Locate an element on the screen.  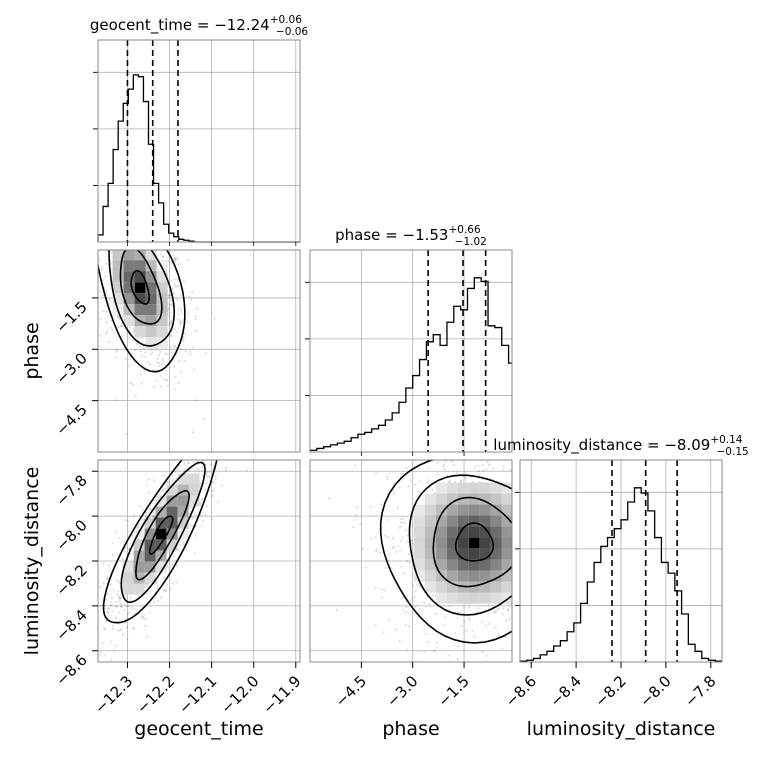
title-lower: −1.02 is located at coordinates (471, 242).